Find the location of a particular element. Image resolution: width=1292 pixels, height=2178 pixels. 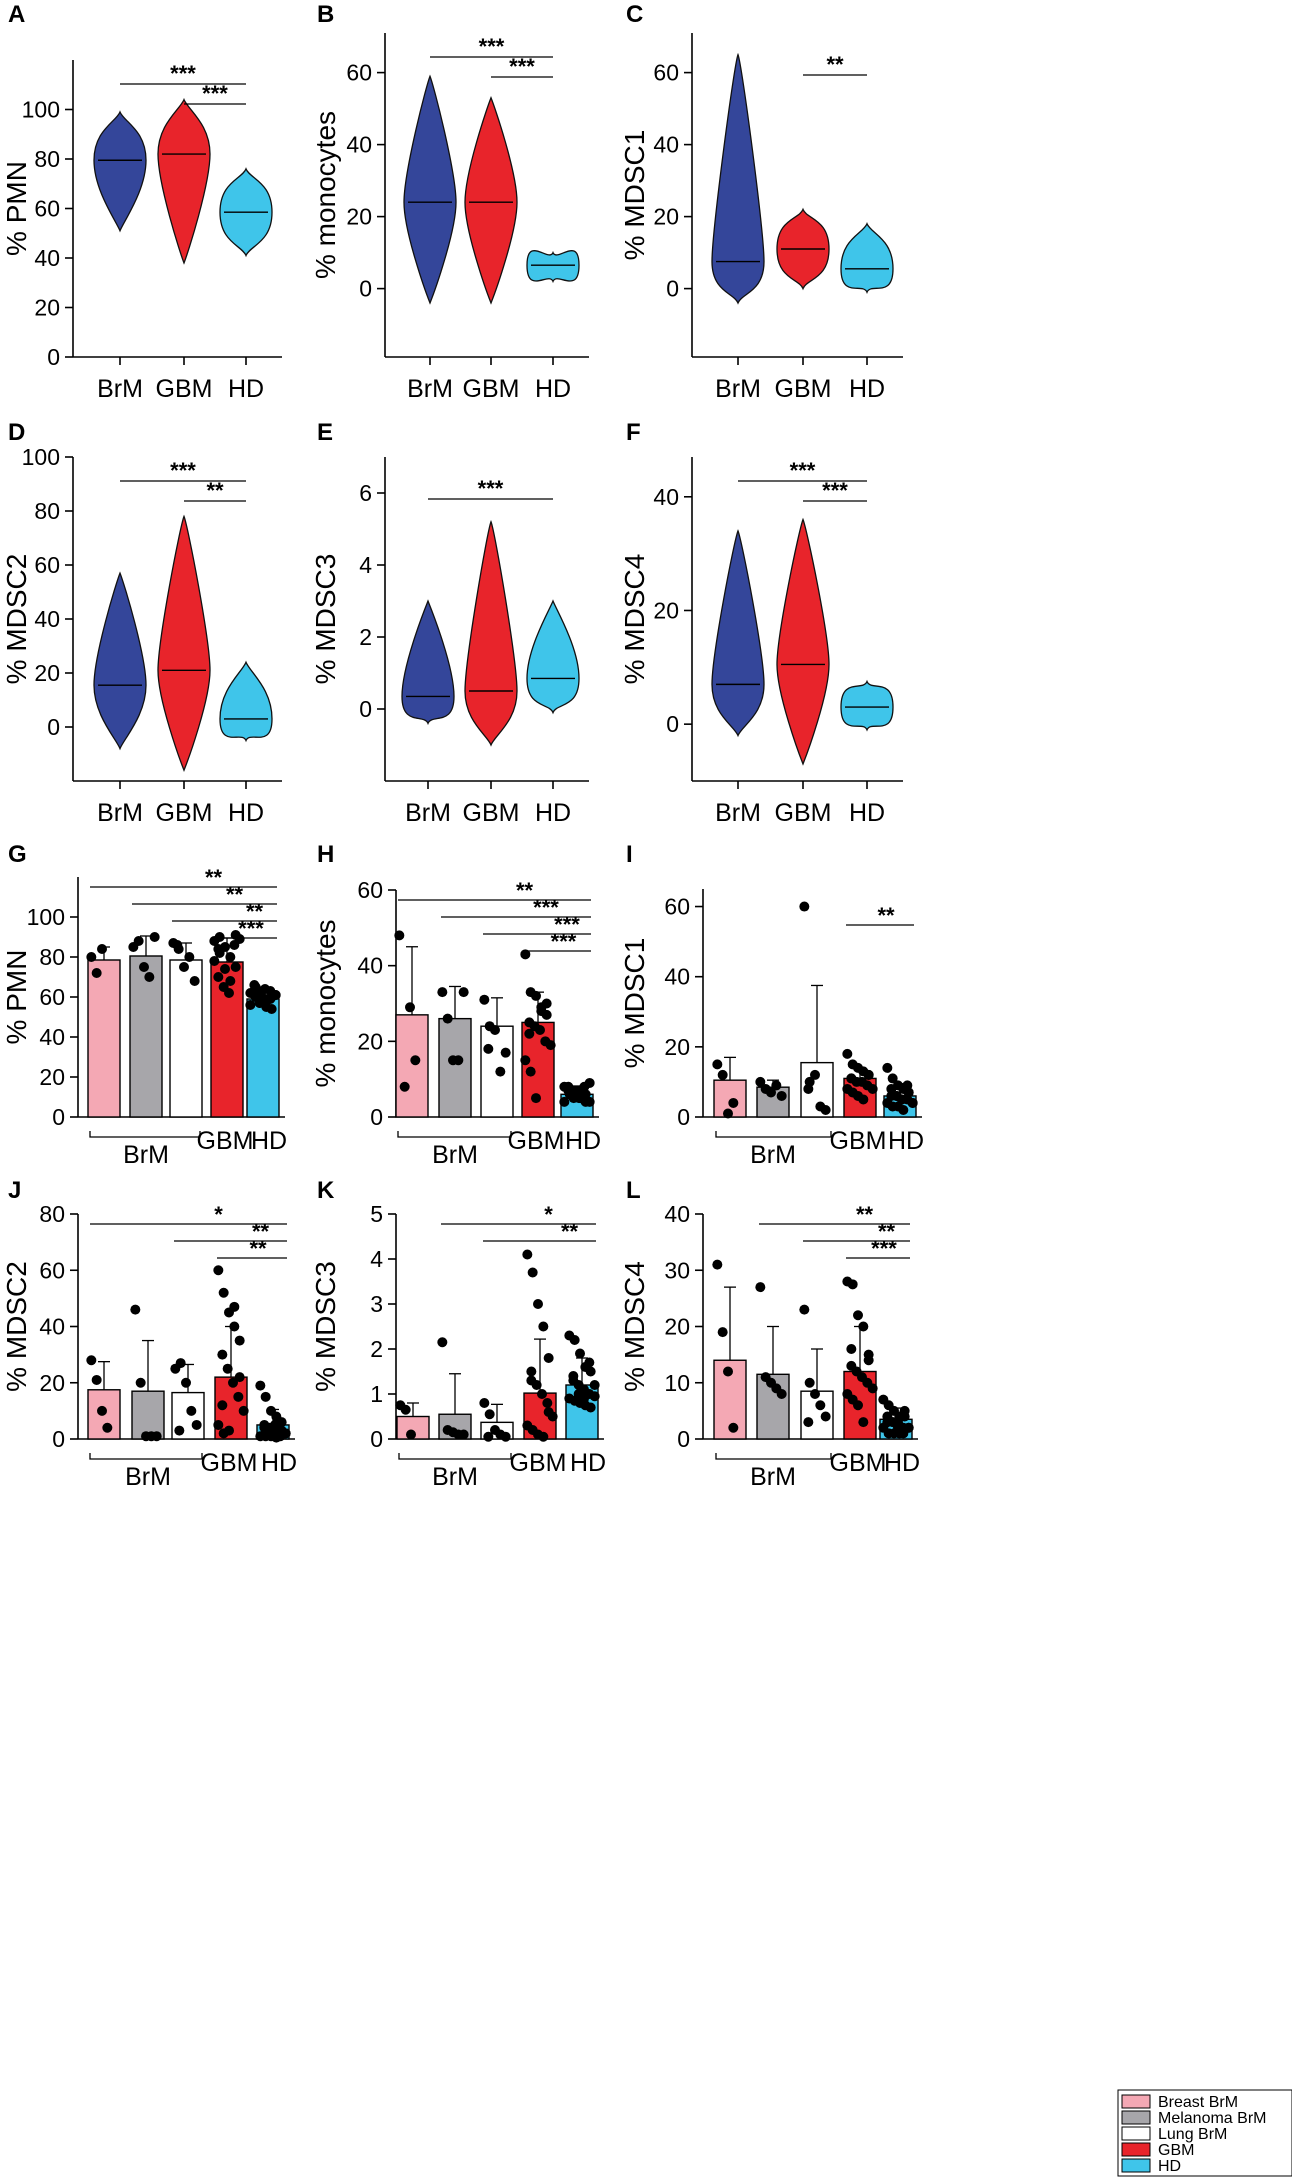

panel-label: G is located at coordinates (17, 854).